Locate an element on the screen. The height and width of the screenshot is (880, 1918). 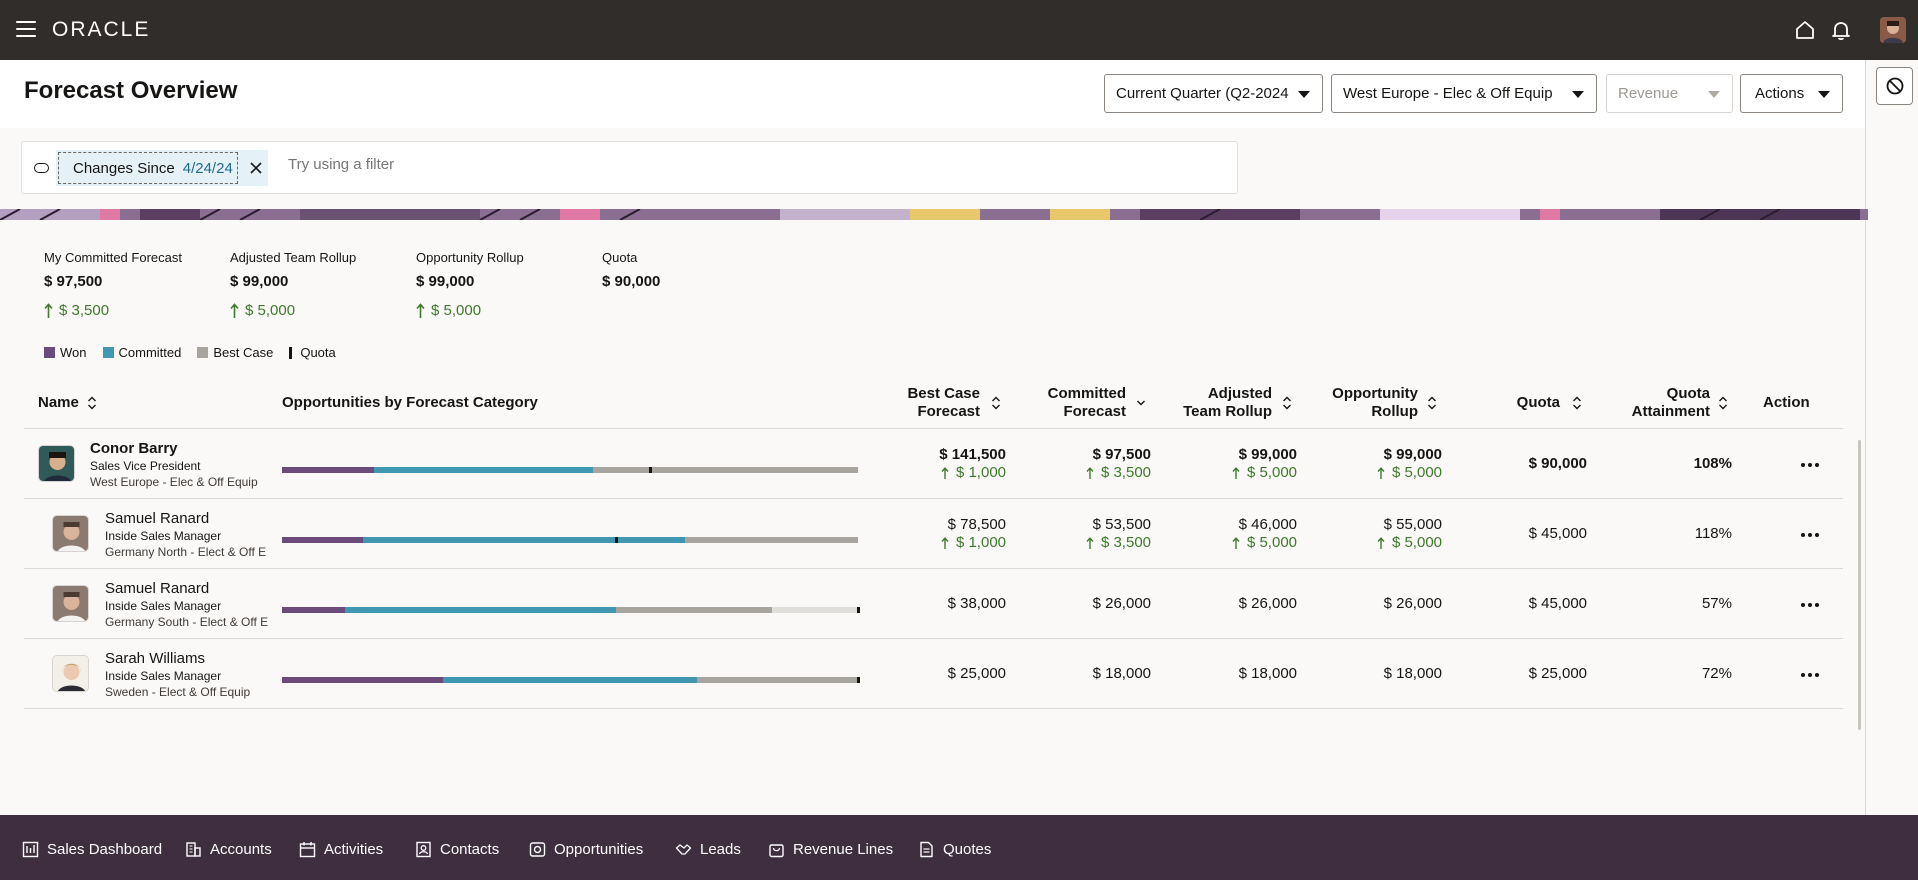
actions-label: Actions is located at coordinates (1780, 93).